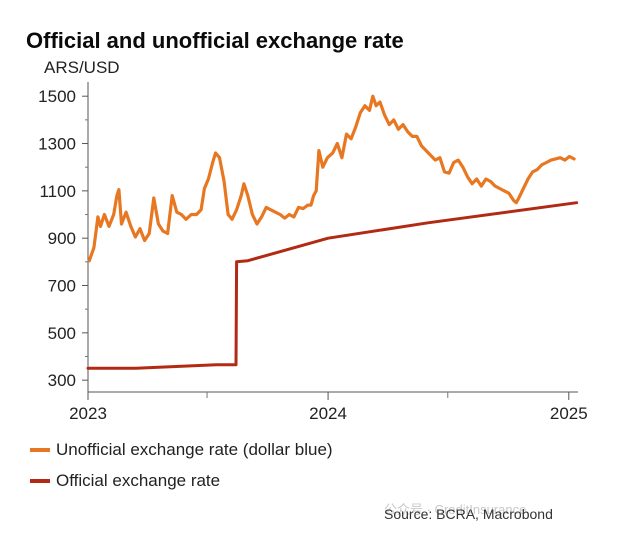  Describe the element at coordinates (62, 380) in the screenshot. I see `y-tick-label: 300` at that location.